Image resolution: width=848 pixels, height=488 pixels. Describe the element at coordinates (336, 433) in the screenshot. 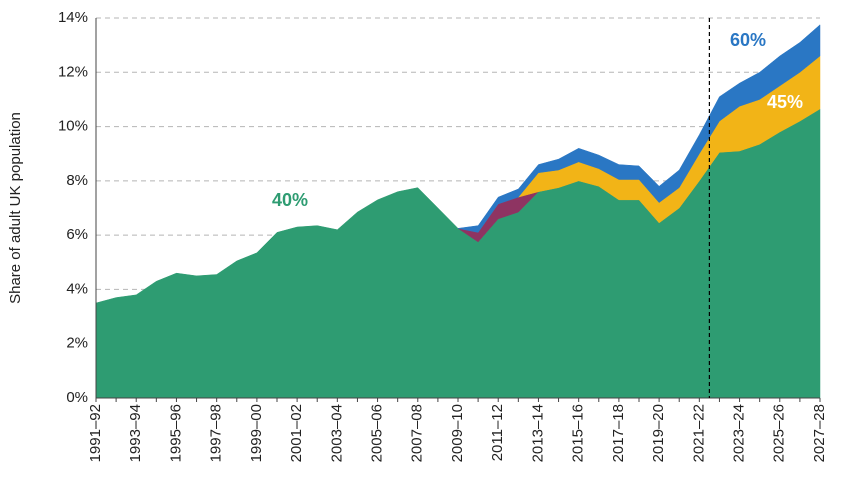

I see `x-tick-label: 2003–04` at that location.